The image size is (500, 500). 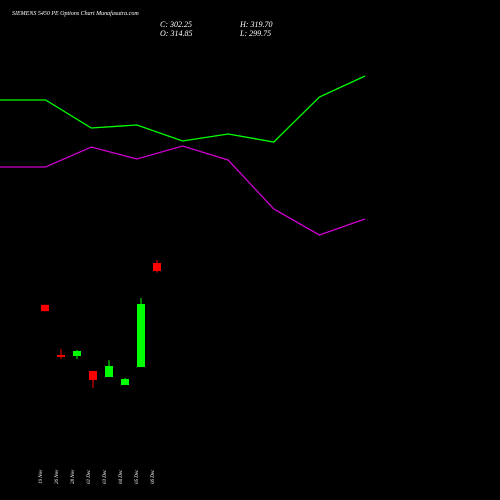 What do you see at coordinates (73, 476) in the screenshot?
I see `x-tick-label: 28 Nov` at bounding box center [73, 476].